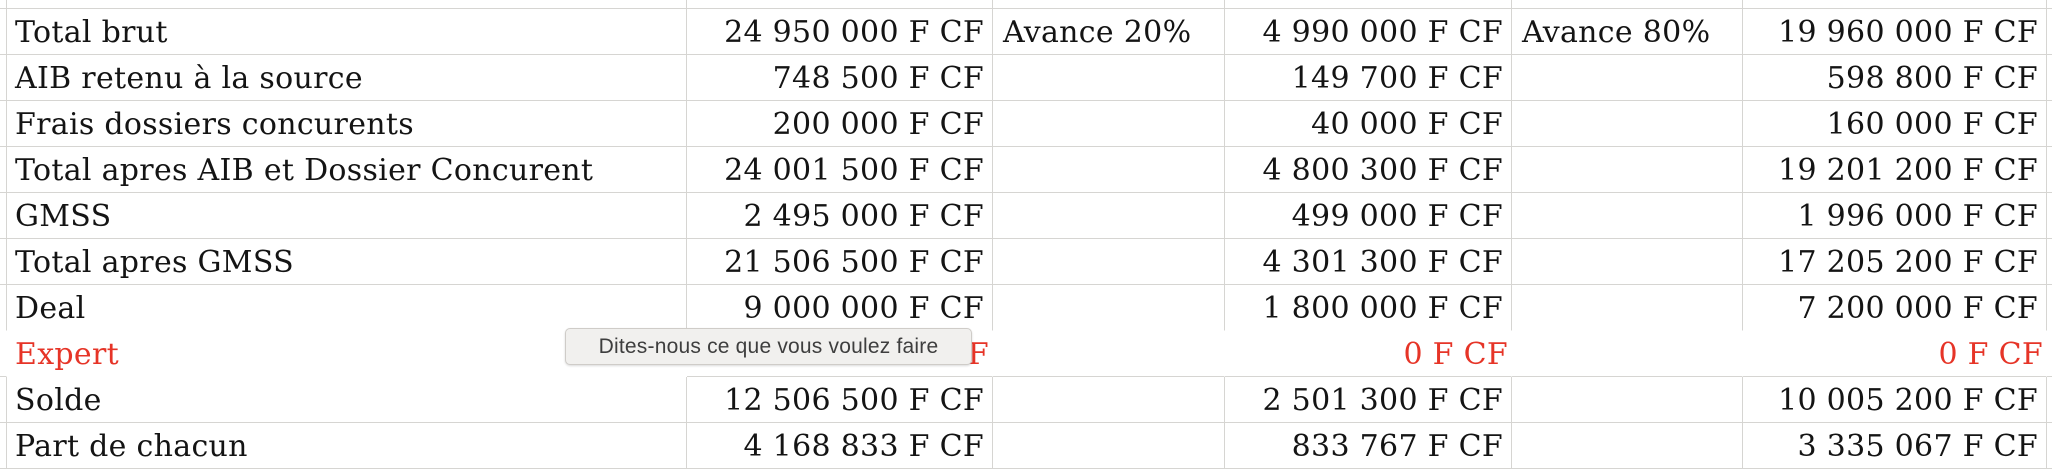 Image resolution: width=2052 pixels, height=470 pixels. Describe the element at coordinates (347, 446) in the screenshot. I see `row-label-cell: Part de chacun` at that location.